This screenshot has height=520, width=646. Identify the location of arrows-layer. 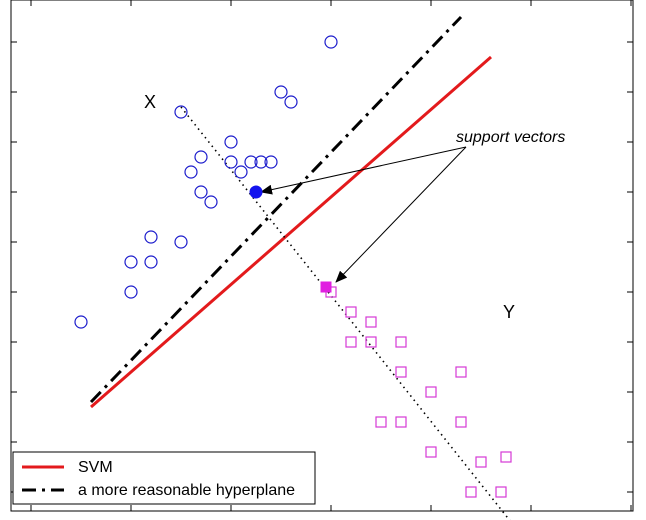
(363, 214).